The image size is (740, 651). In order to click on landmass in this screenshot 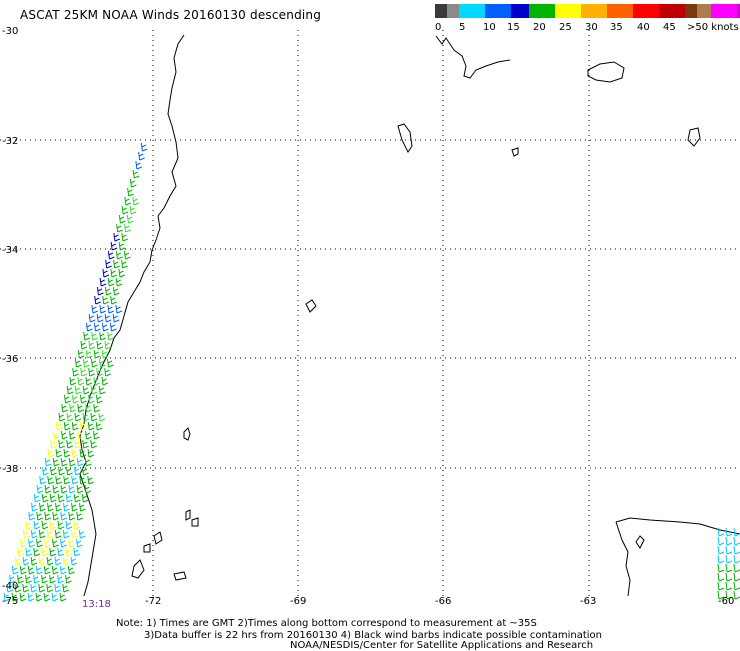, I will do `click(694, 137)`.